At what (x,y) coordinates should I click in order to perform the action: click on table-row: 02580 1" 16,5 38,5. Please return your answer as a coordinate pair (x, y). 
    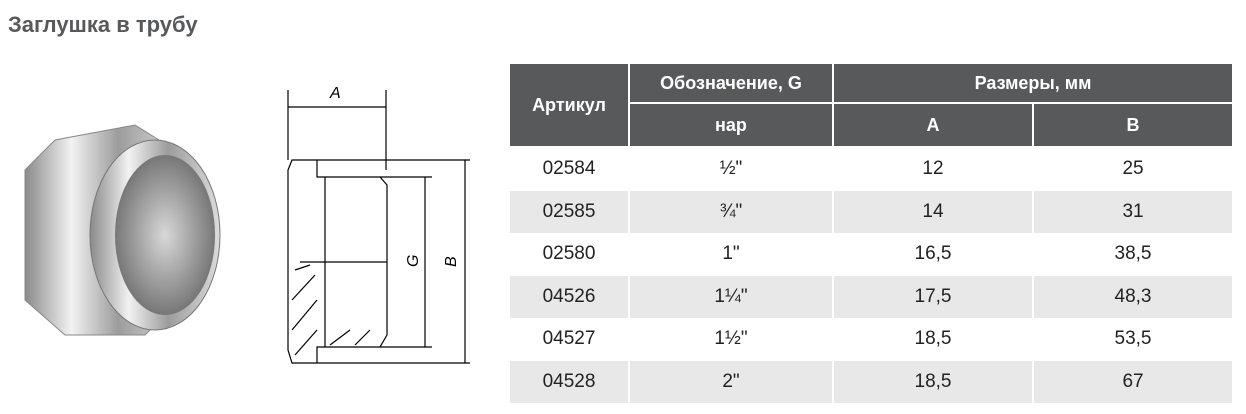
    Looking at the image, I should click on (871, 254).